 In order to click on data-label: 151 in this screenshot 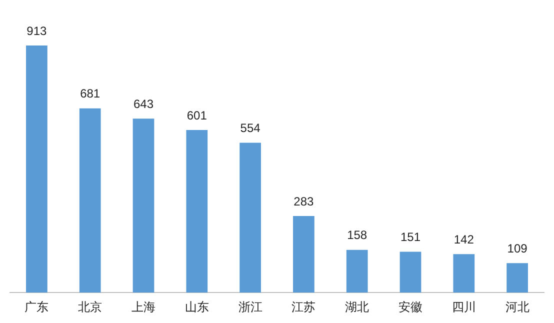, I will do `click(410, 237)`.